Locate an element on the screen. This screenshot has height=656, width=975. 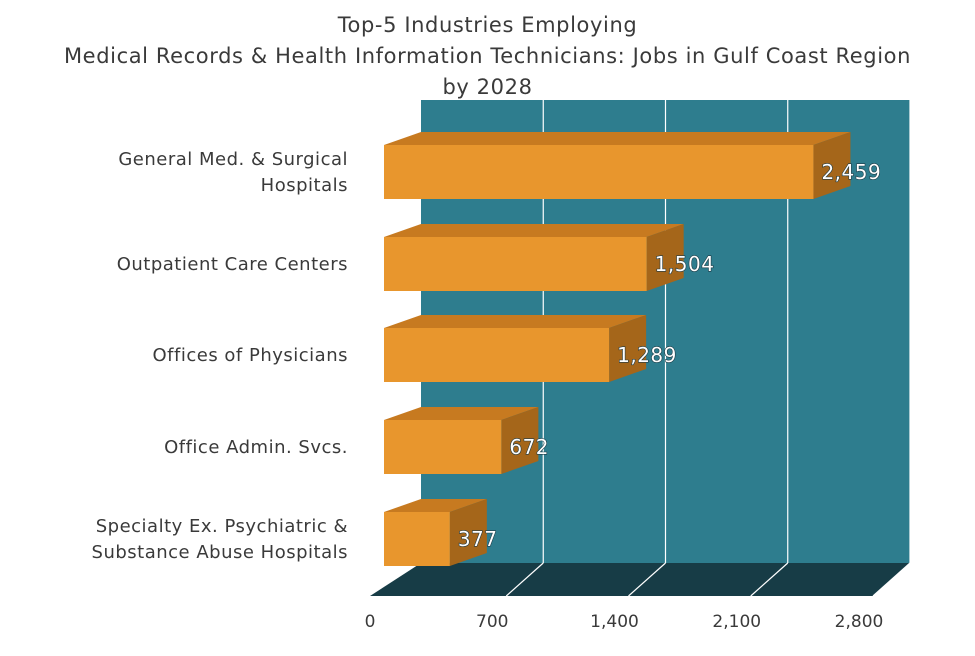
x-tick-label-3: 2,100 is located at coordinates (736, 622).